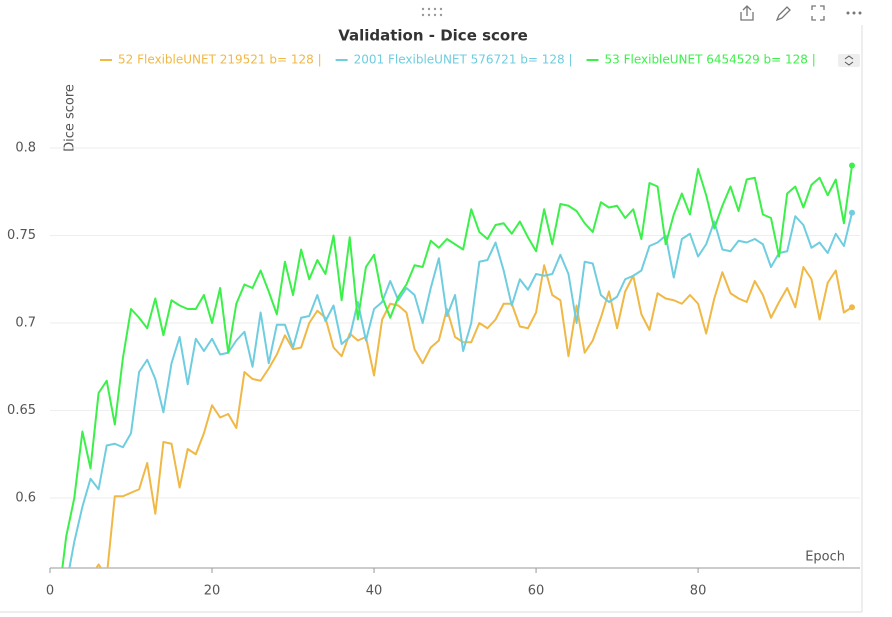 This screenshot has width=892, height=617. Describe the element at coordinates (463, 60) in the screenshot. I see `legend-label: 2001 FlexibleUNET 576721 b= 128 |` at that location.